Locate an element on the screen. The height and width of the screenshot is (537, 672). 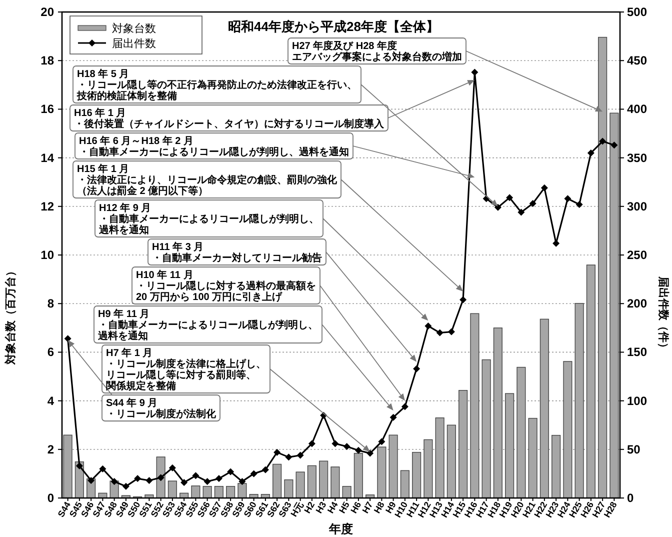
x-tick-label: H4 is located at coordinates (333, 507).